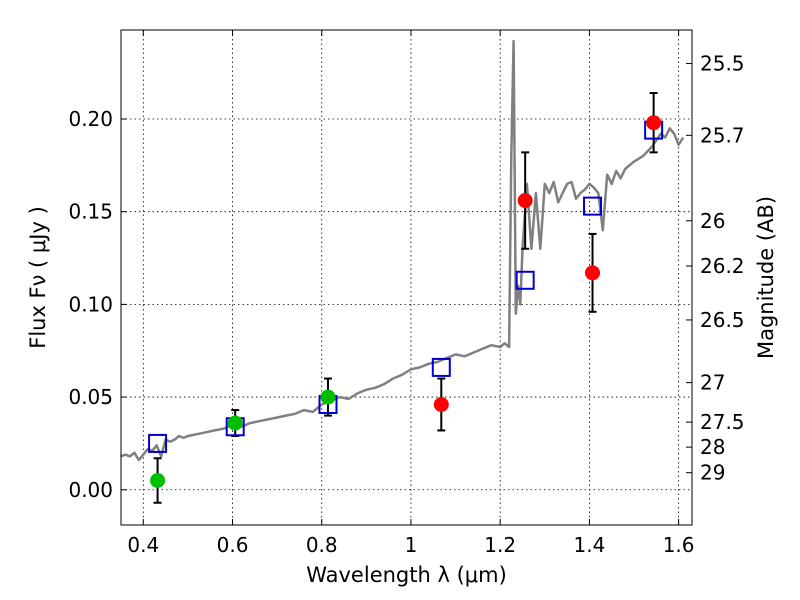  What do you see at coordinates (722, 320) in the screenshot?
I see `magnitude-tick-label: 26.5` at bounding box center [722, 320].